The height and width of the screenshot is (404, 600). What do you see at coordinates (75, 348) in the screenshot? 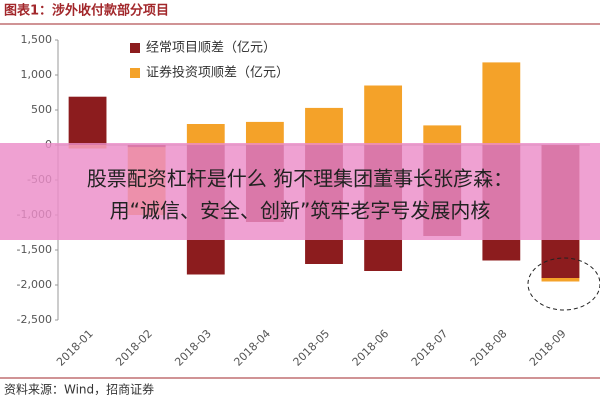
I see `x-tick-label: 2018-01` at bounding box center [75, 348].